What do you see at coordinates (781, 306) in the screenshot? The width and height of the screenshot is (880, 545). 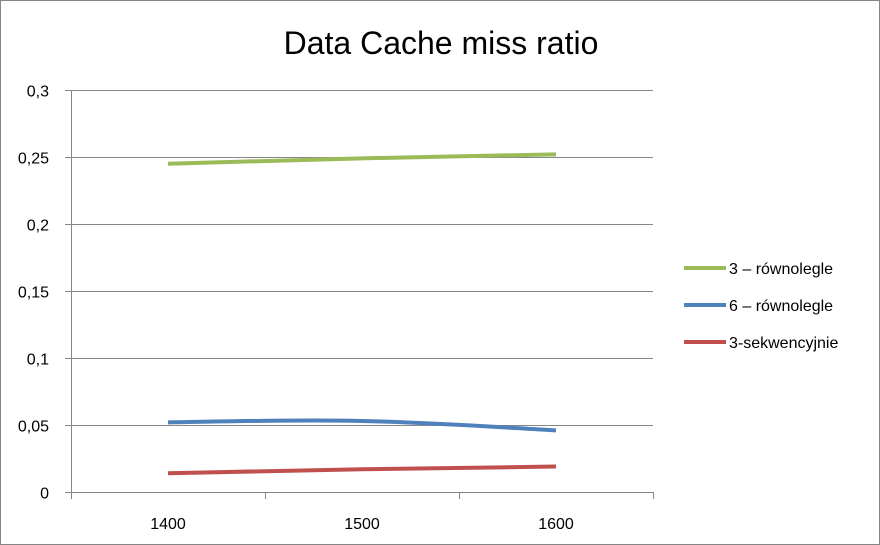 I see `legend-label: 6 – równolegle` at bounding box center [781, 306].